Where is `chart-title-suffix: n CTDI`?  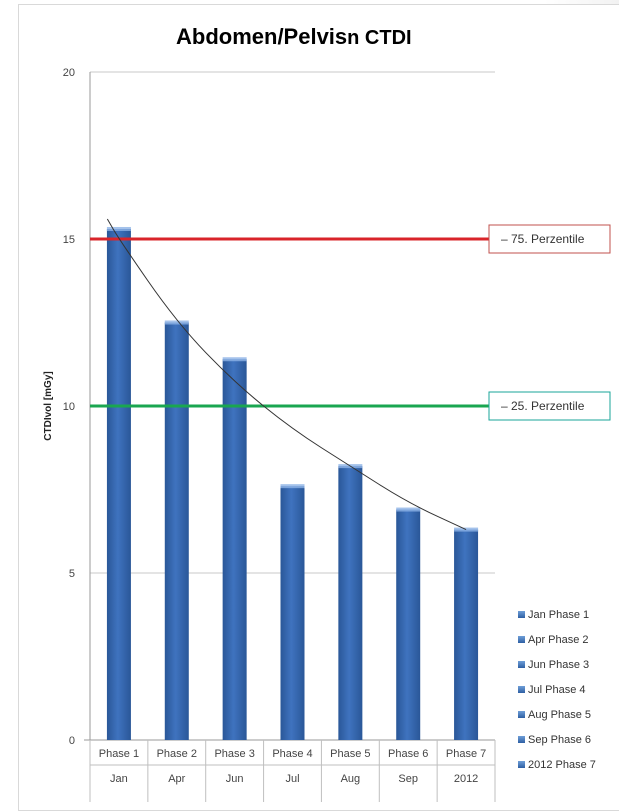 chart-title-suffix: n CTDI is located at coordinates (379, 38).